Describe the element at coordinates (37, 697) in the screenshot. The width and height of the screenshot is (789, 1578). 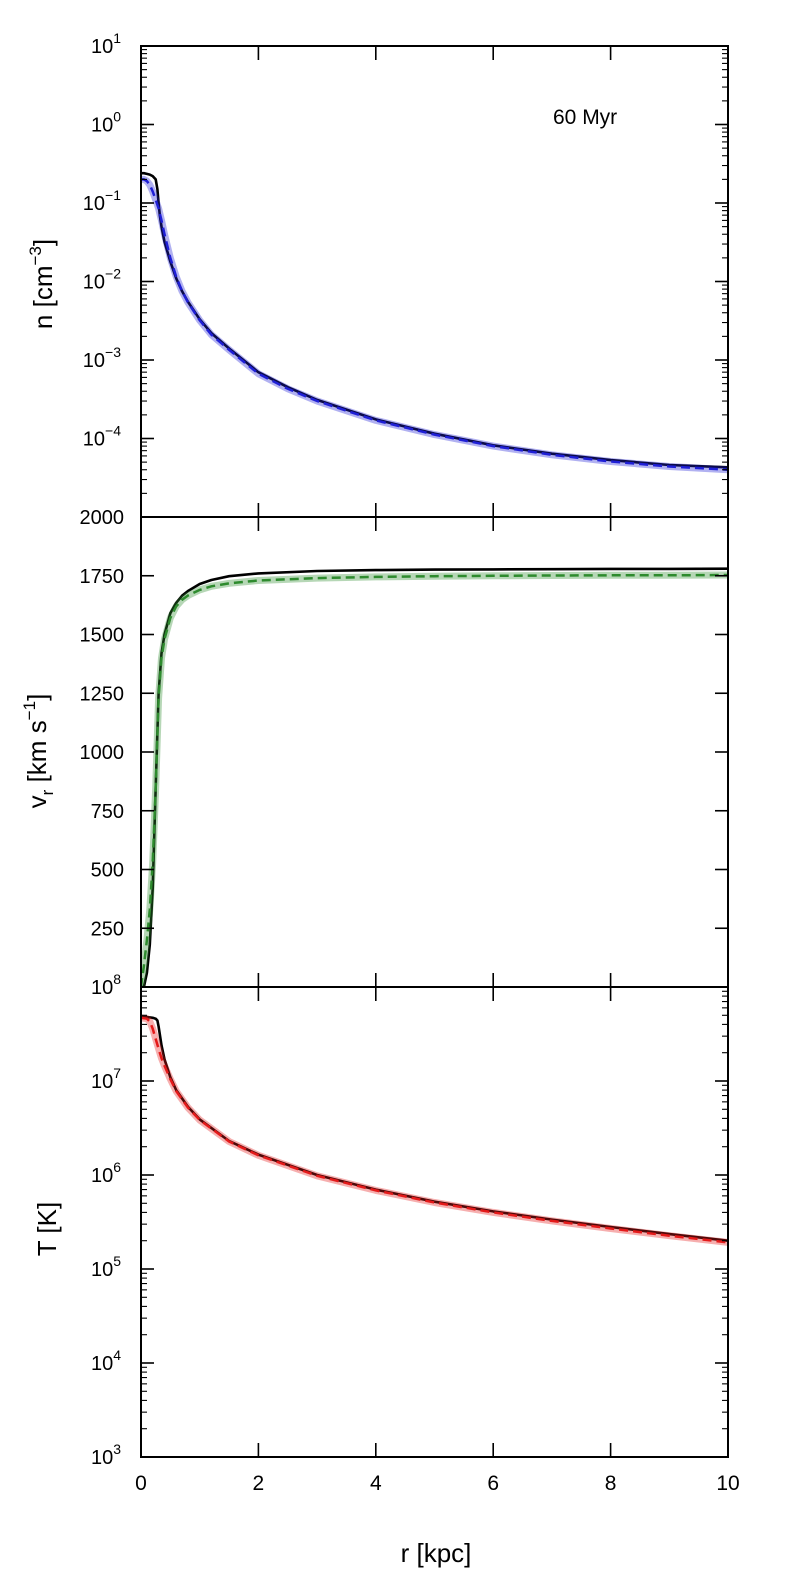
I see `velocity-label-close: ]` at that location.